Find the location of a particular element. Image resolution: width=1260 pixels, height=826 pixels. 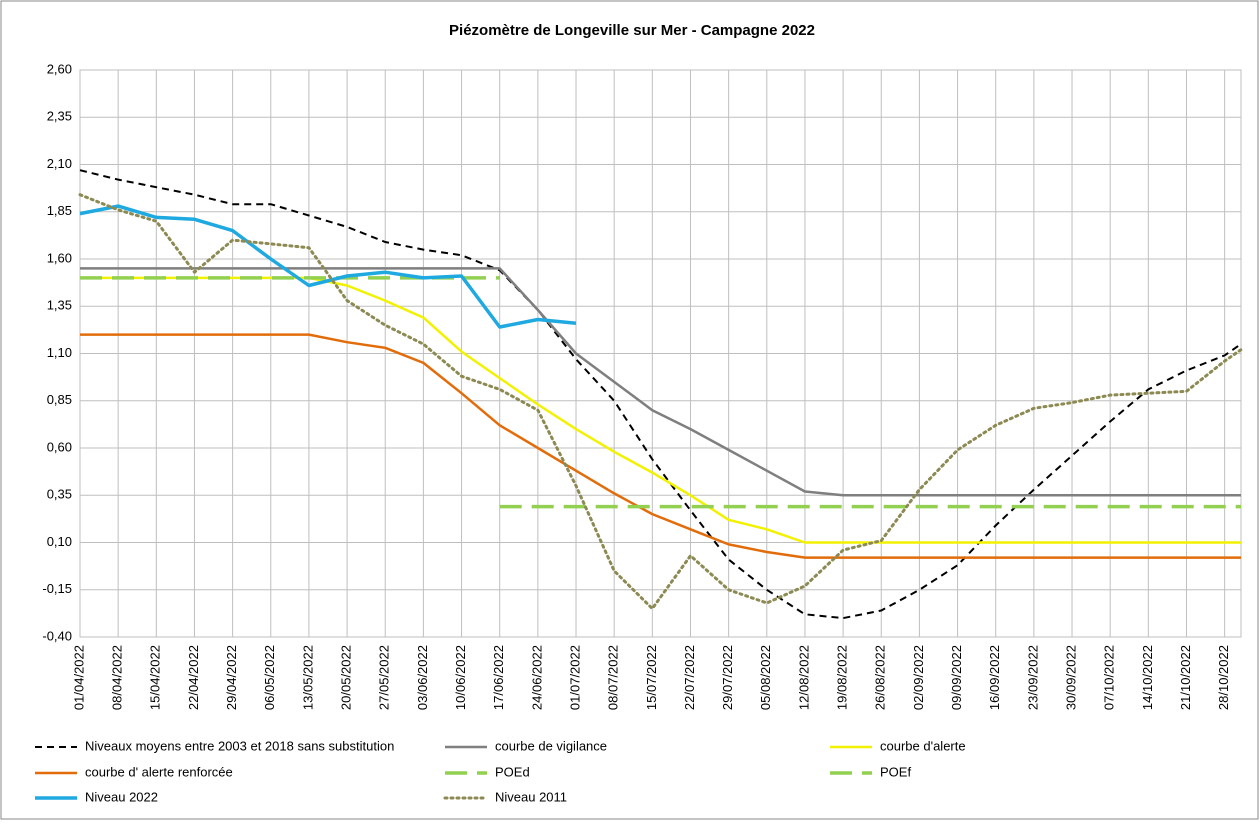

x-tick-label: 20/05/2022 is located at coordinates (346, 677).